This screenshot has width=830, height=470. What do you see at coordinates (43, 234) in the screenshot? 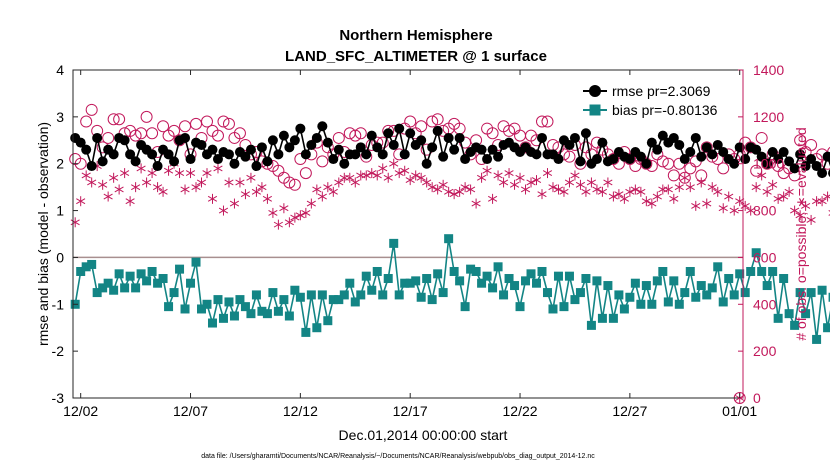
I see `left-y-axis-label: rmse and bias (model - observation)` at bounding box center [43, 234].